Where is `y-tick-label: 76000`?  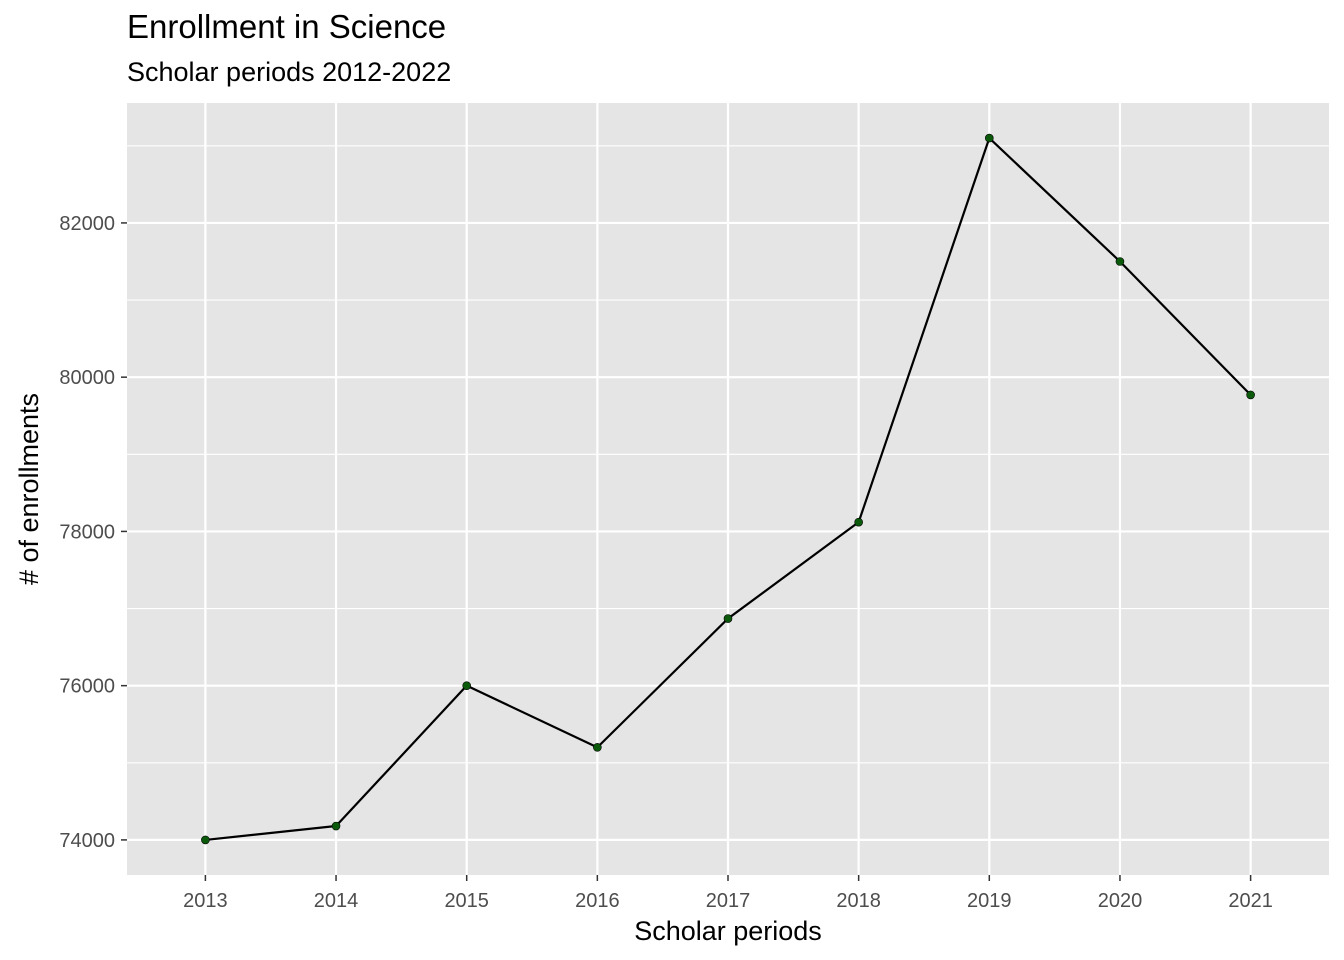
y-tick-label: 76000 is located at coordinates (87, 687).